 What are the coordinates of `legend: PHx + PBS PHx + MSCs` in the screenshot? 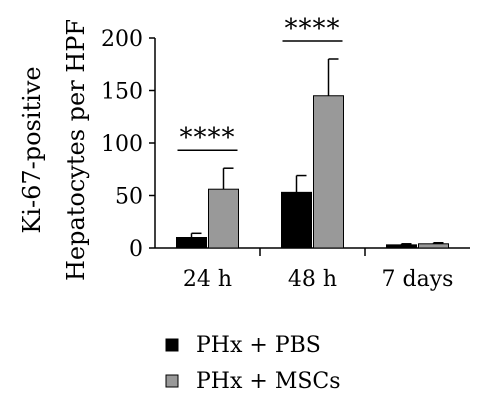 It's located at (253, 363).